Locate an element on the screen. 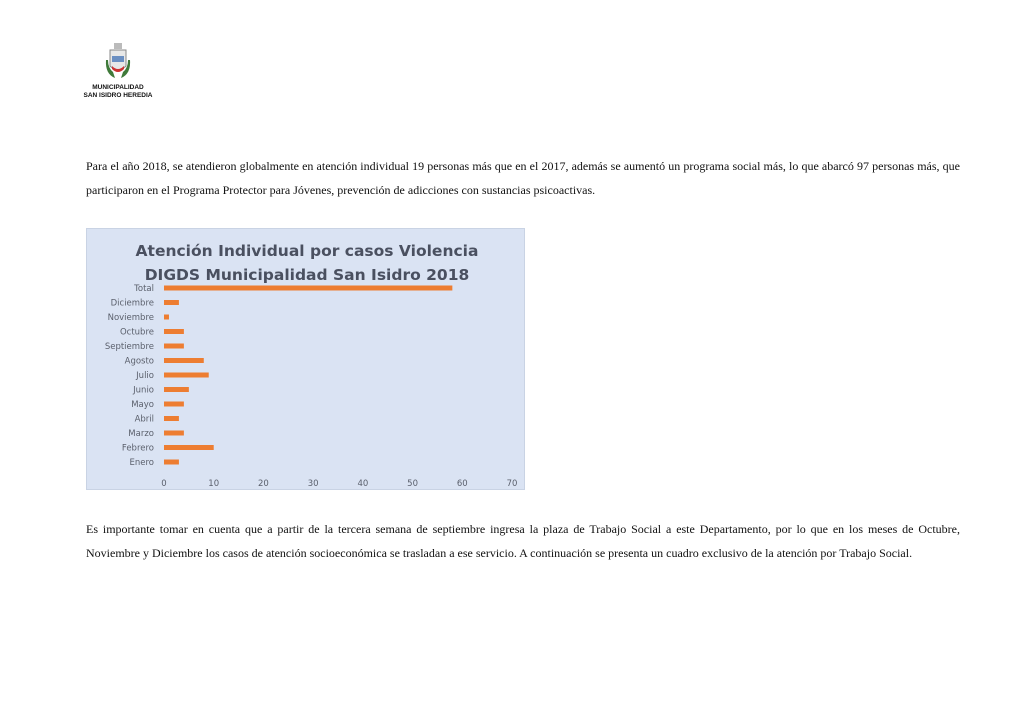  municipality-logo: MUNICIPALIDAD SAN ISIDRO HEREDIA is located at coordinates (118, 71).